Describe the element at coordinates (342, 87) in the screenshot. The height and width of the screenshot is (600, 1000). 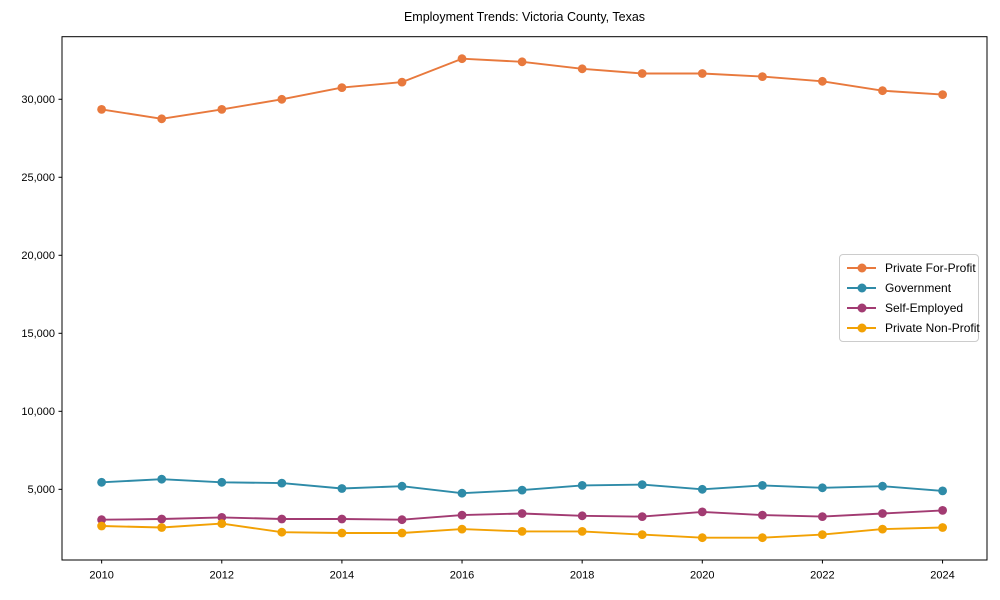
I see `data-point-0-2014` at that location.